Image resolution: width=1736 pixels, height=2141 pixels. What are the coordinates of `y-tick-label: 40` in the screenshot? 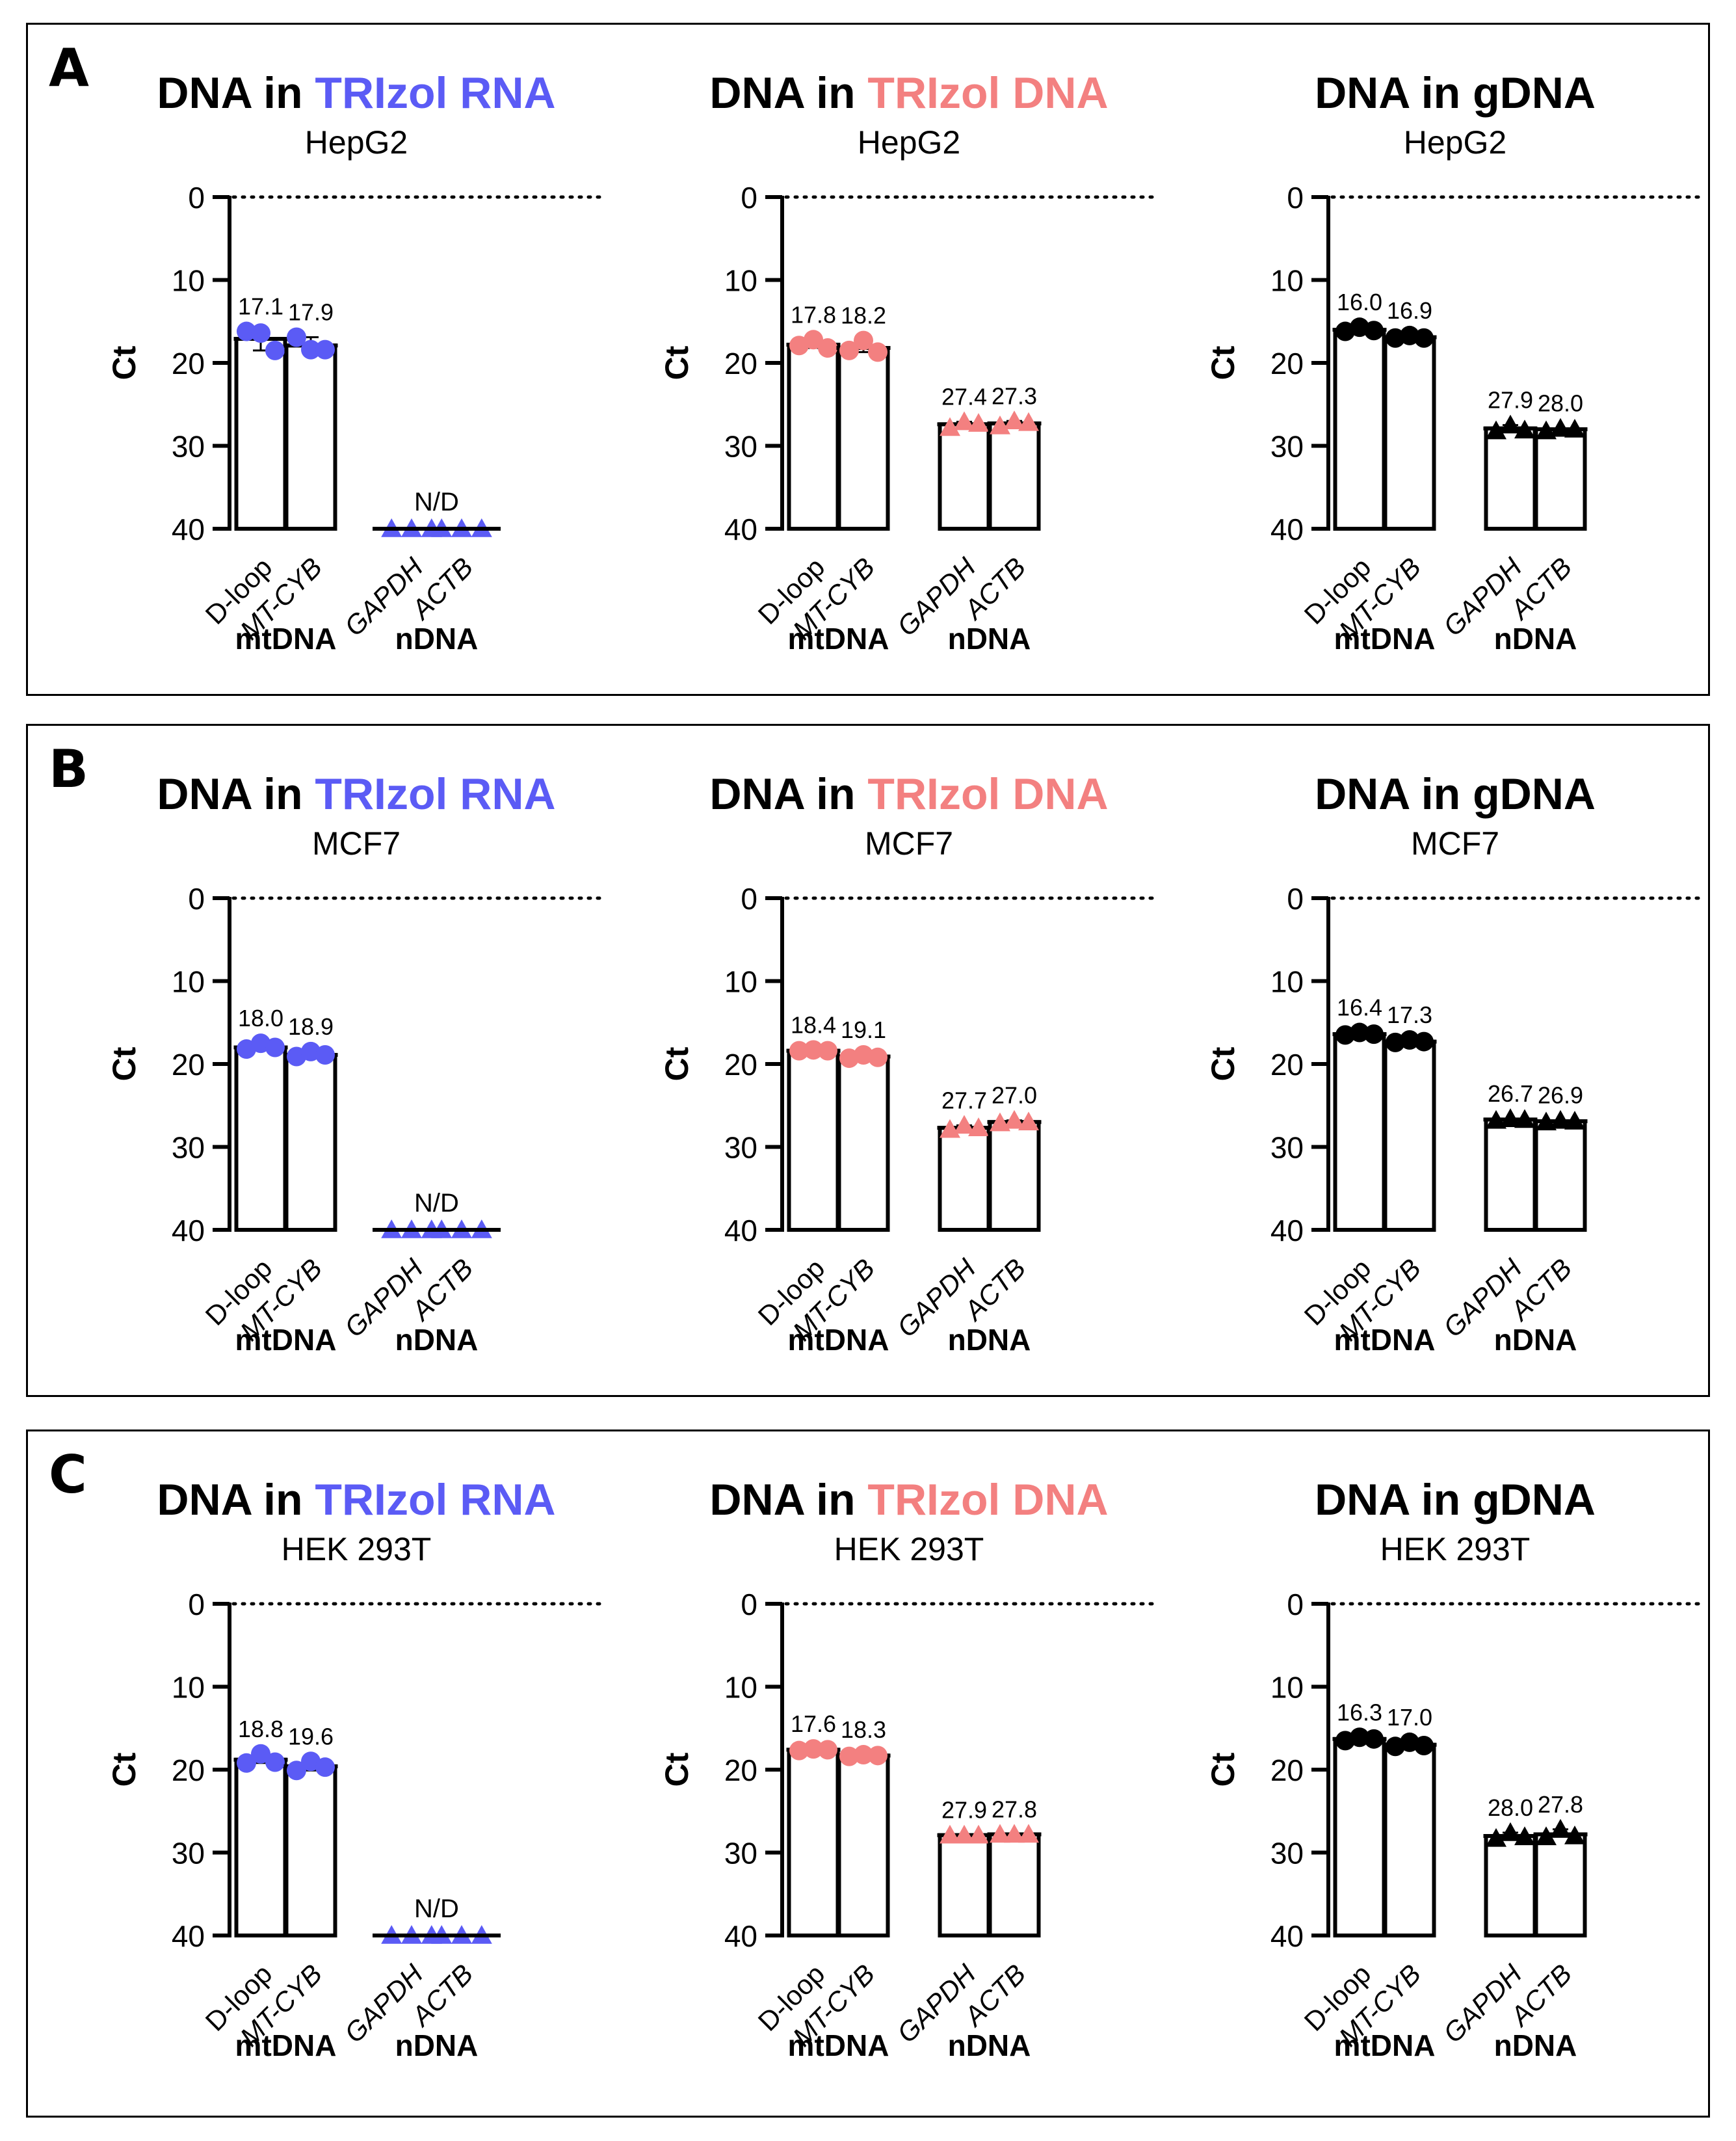 It's located at (740, 529).